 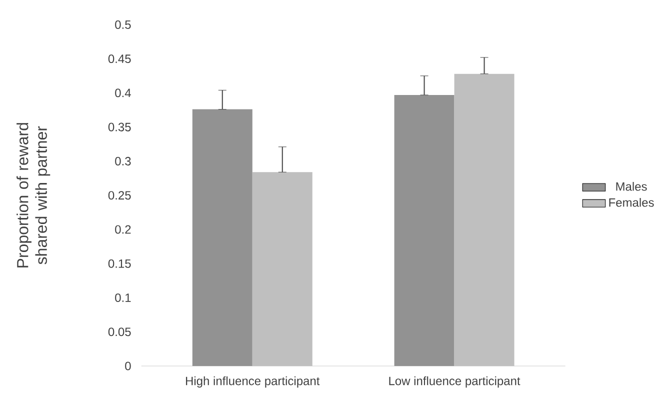 What do you see at coordinates (123, 161) in the screenshot?
I see `y-tick-label: 0.3` at bounding box center [123, 161].